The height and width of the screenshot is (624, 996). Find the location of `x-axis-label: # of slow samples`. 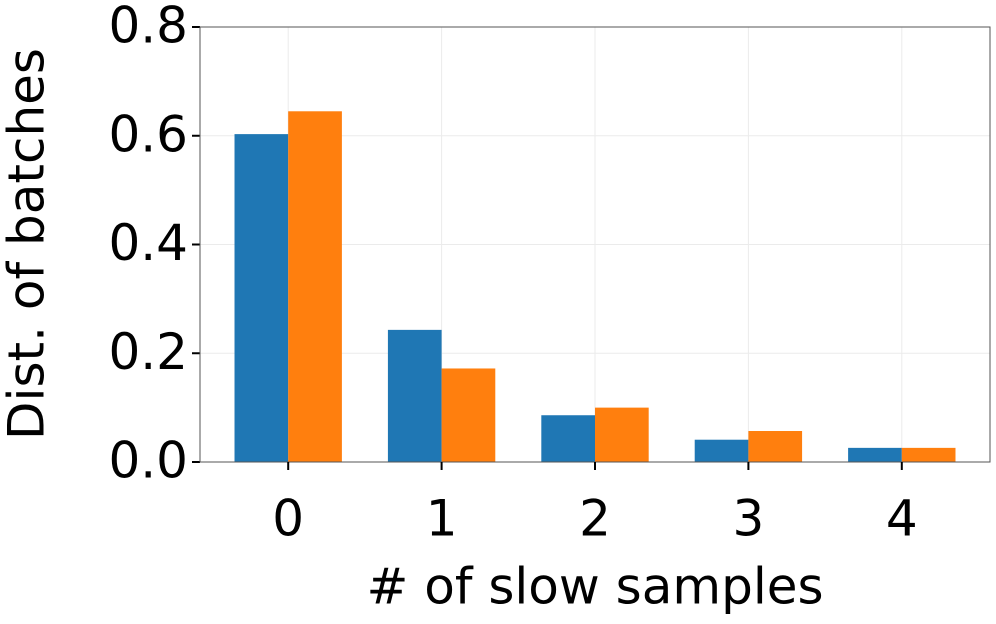

x-axis-label: # of slow samples is located at coordinates (594, 587).